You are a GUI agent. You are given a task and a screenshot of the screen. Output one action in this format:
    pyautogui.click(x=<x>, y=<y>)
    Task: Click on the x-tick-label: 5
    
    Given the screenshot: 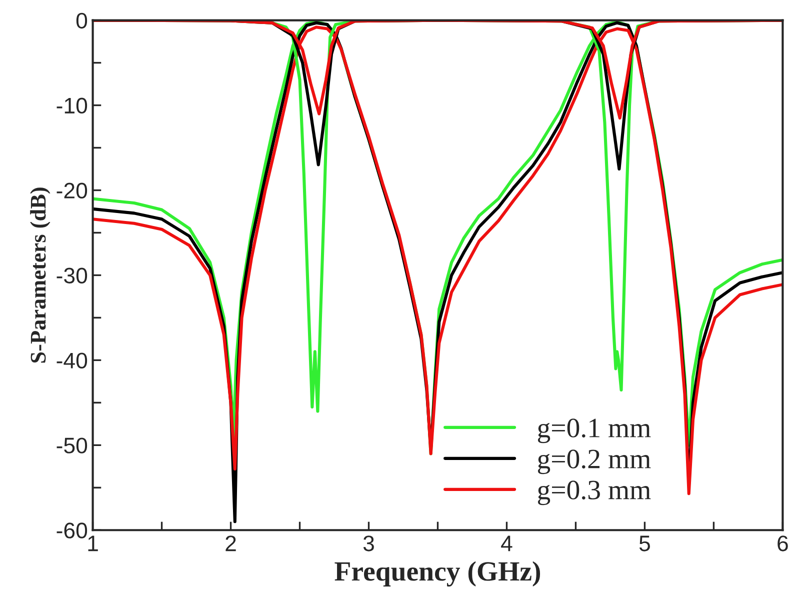 What is the action you would take?
    pyautogui.click(x=644, y=544)
    